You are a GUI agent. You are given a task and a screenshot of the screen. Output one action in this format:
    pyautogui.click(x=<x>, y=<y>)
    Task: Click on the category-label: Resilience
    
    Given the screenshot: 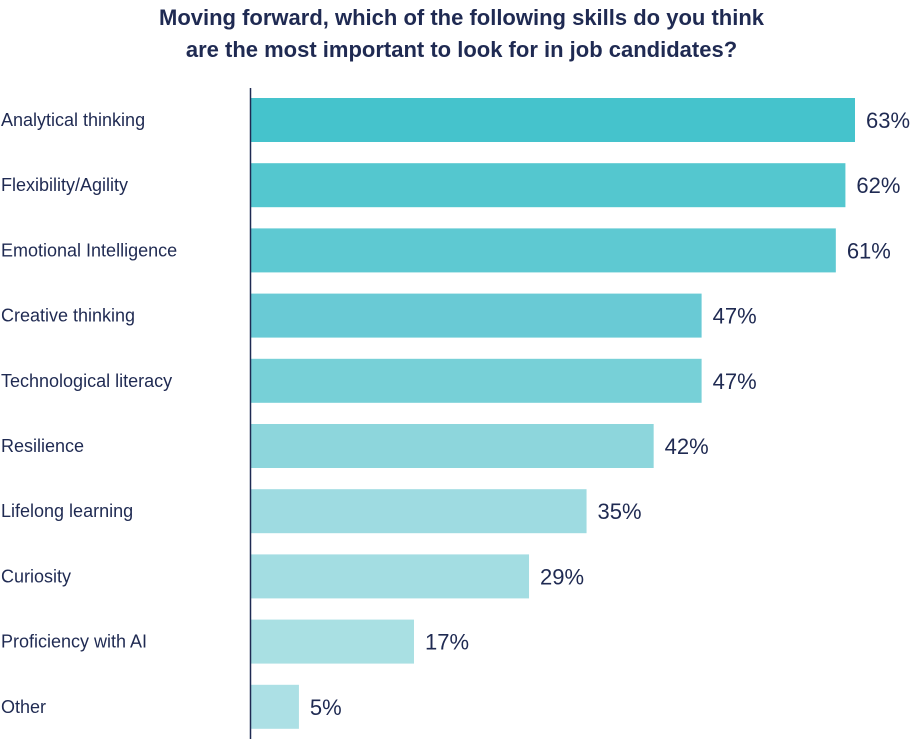 What is the action you would take?
    pyautogui.click(x=42, y=446)
    